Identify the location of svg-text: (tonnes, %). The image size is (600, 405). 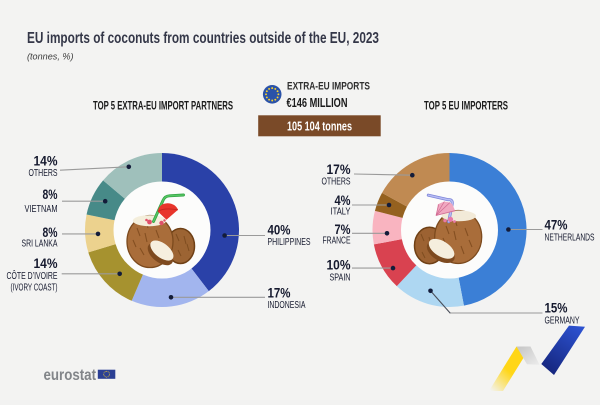
(50, 56).